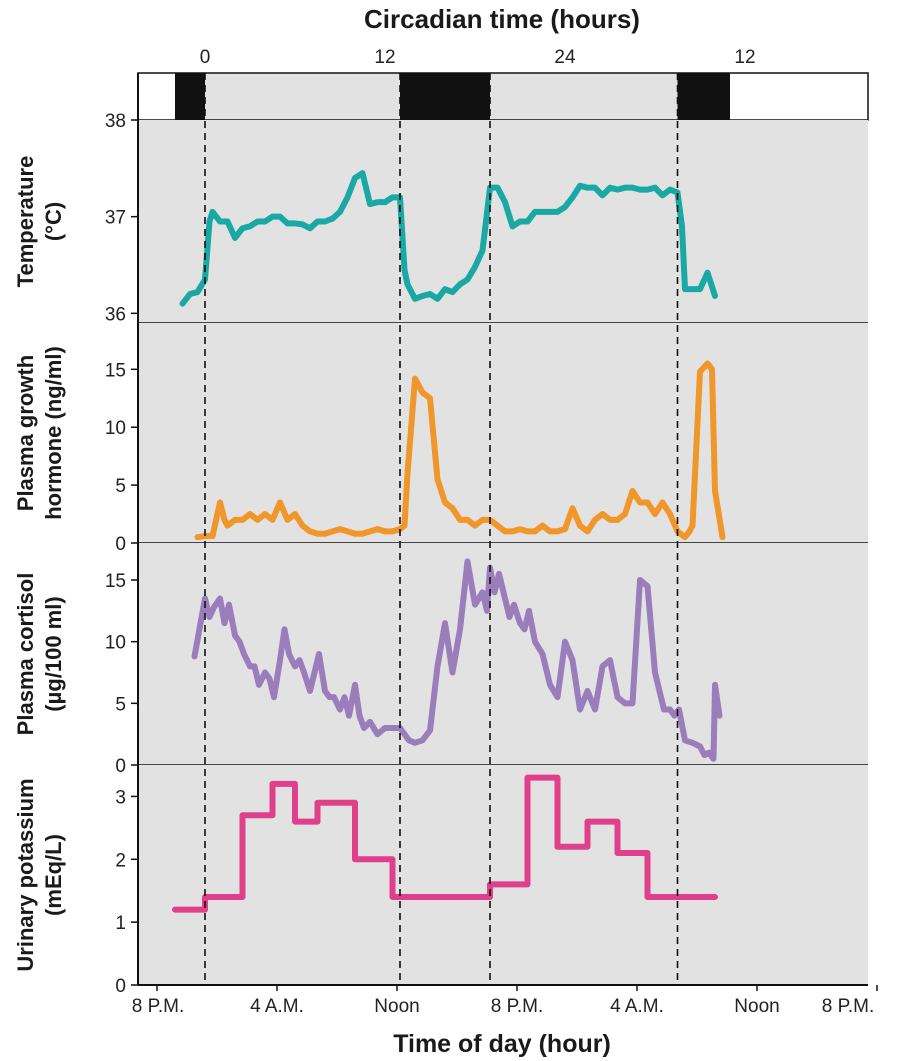  Describe the element at coordinates (25, 433) in the screenshot. I see `y-axis-label-line: Plasma growth` at that location.